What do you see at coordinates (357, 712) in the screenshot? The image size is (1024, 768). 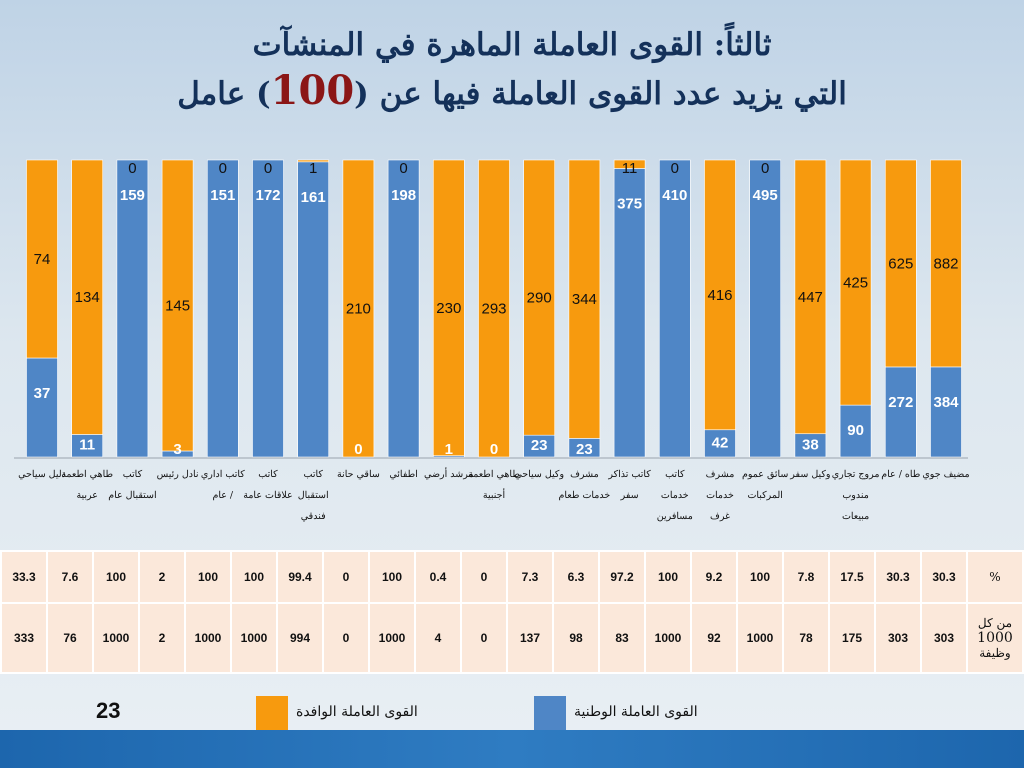 I see `legend-label-foreign: القوى العاملة الوافدة` at bounding box center [357, 712].